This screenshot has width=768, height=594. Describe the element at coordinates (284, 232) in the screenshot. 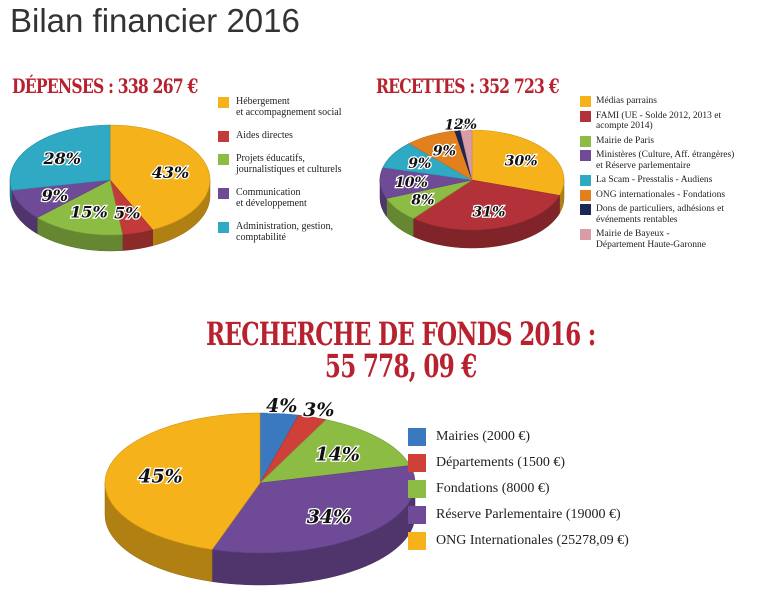

I see `legend-label: Administration, gestion, comptabilité` at that location.